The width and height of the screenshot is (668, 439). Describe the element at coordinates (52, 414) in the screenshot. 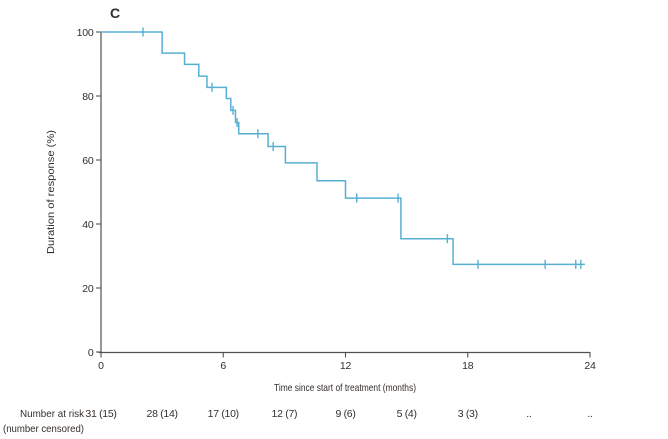

I see `number-at-risk-label: Number at risk` at that location.